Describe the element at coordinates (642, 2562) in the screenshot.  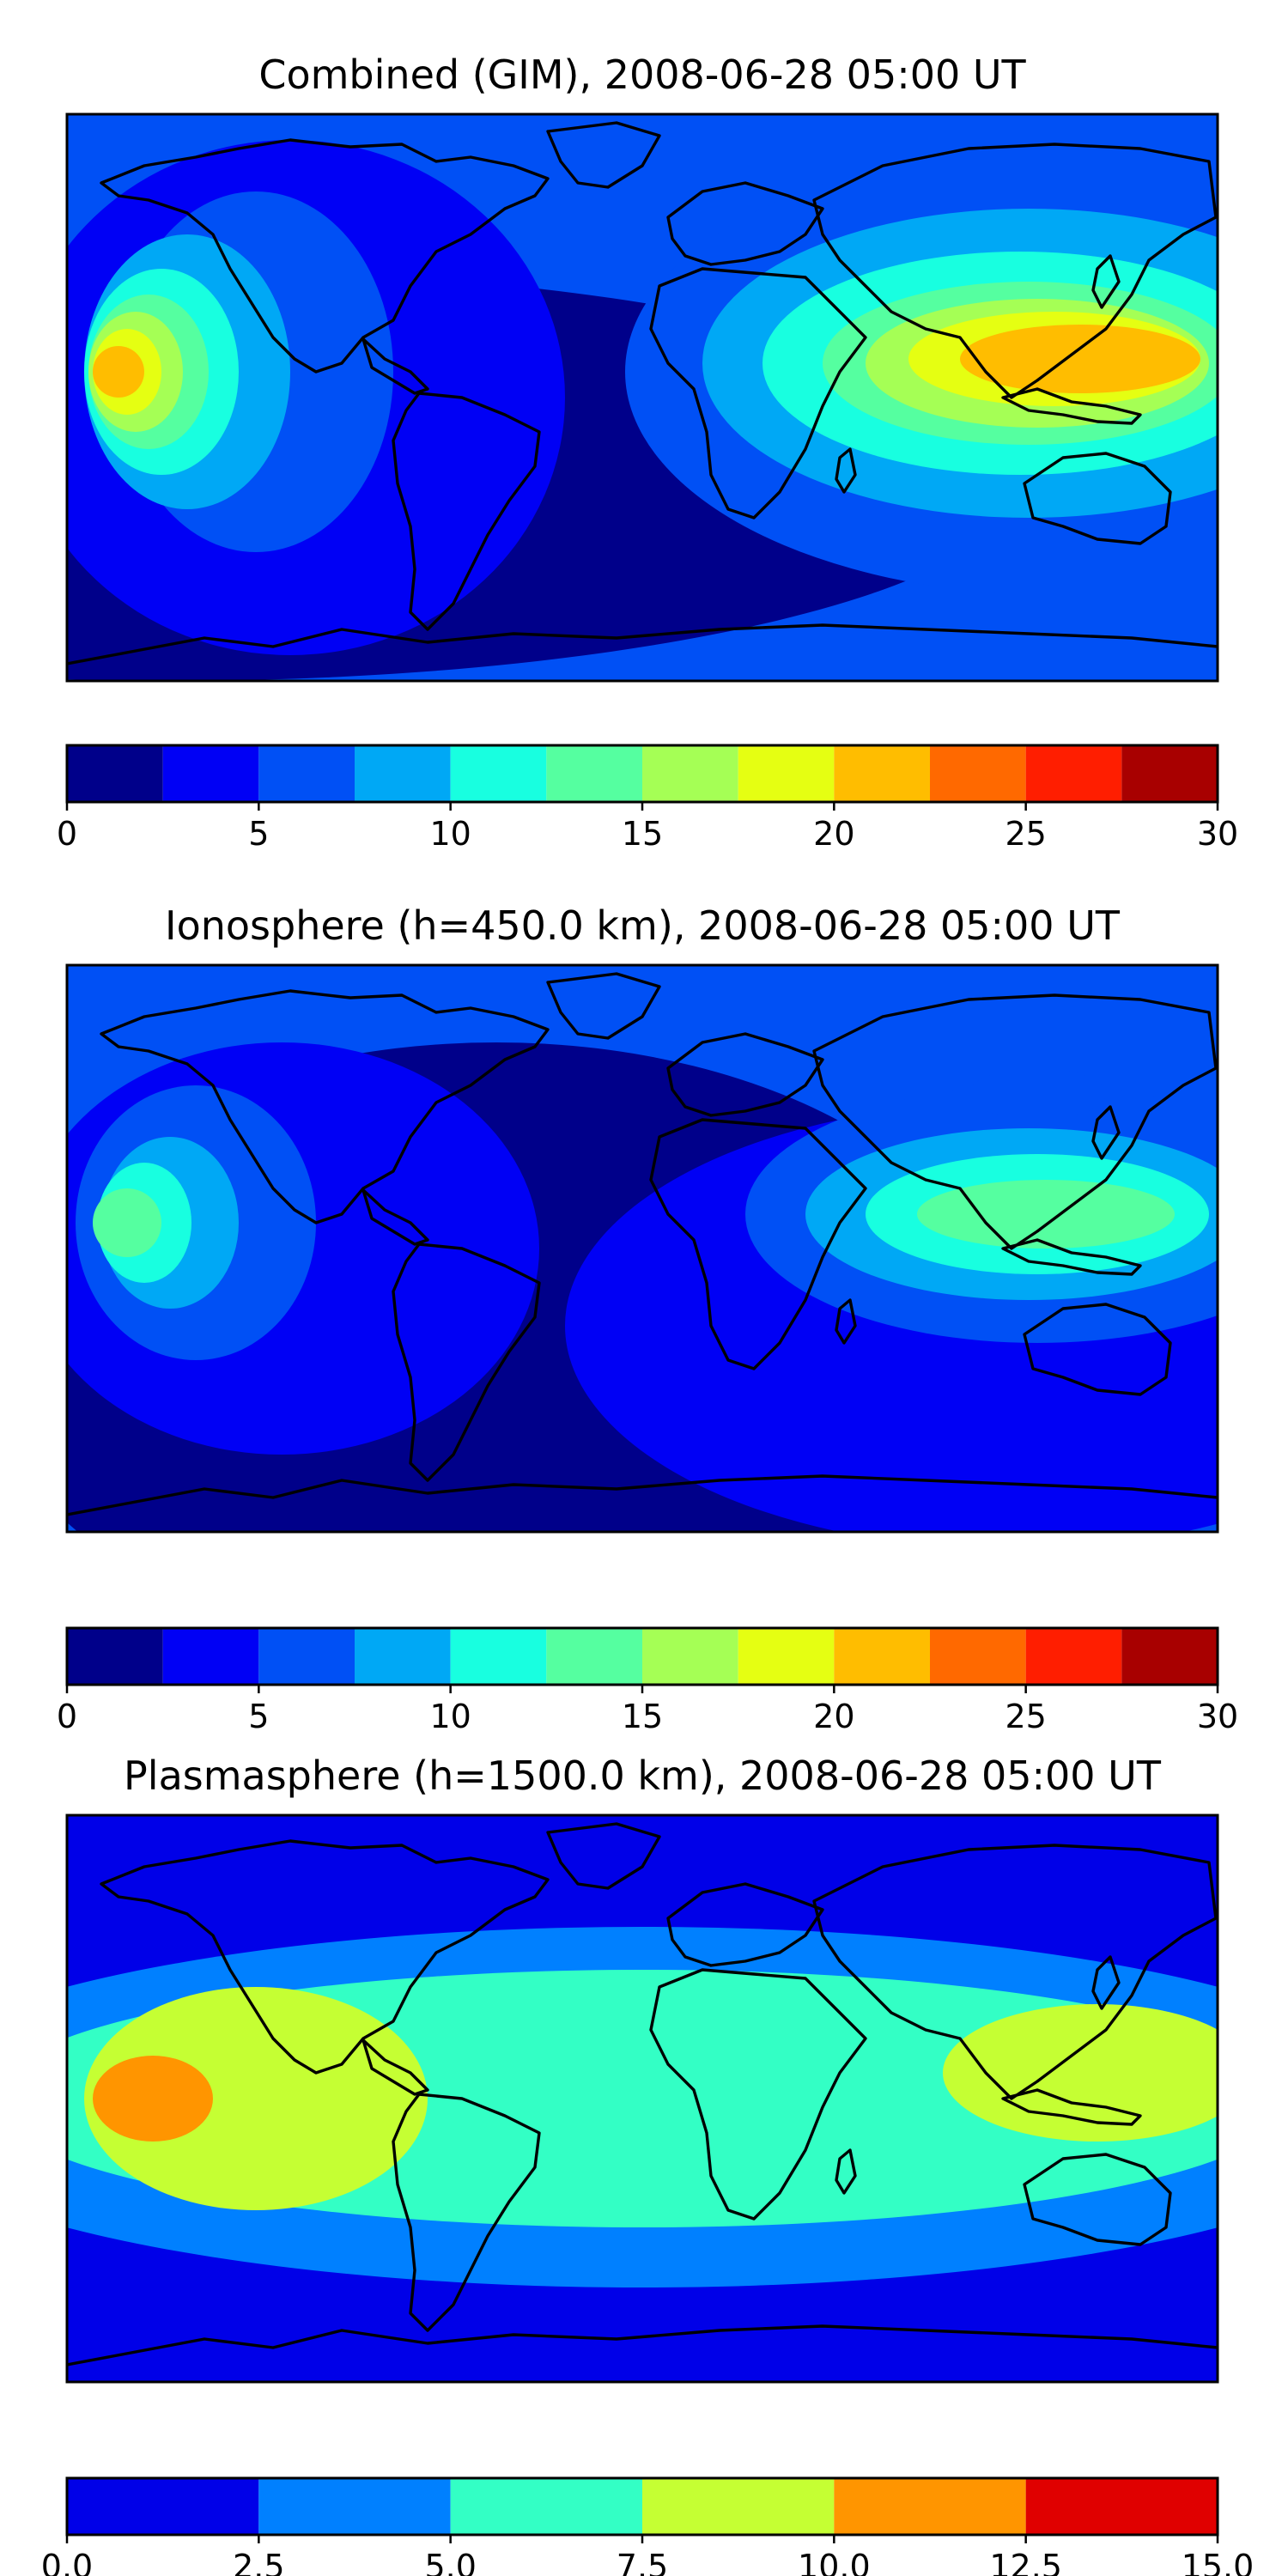
I see `colorbar-tick-label: 7.5` at that location.